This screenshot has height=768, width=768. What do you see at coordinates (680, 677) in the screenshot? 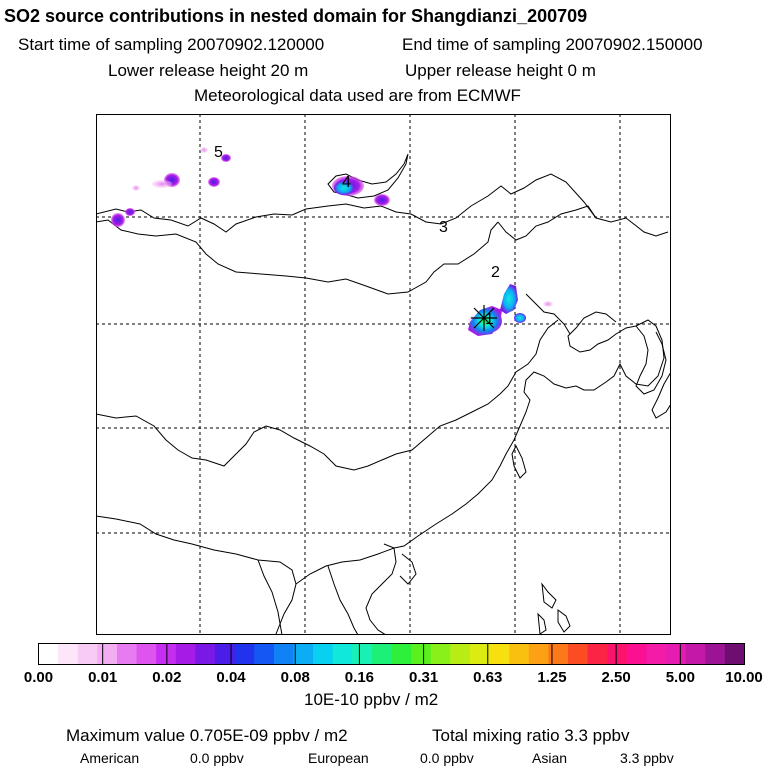
I see `colorbar-tick-label: 5.00` at bounding box center [680, 677].